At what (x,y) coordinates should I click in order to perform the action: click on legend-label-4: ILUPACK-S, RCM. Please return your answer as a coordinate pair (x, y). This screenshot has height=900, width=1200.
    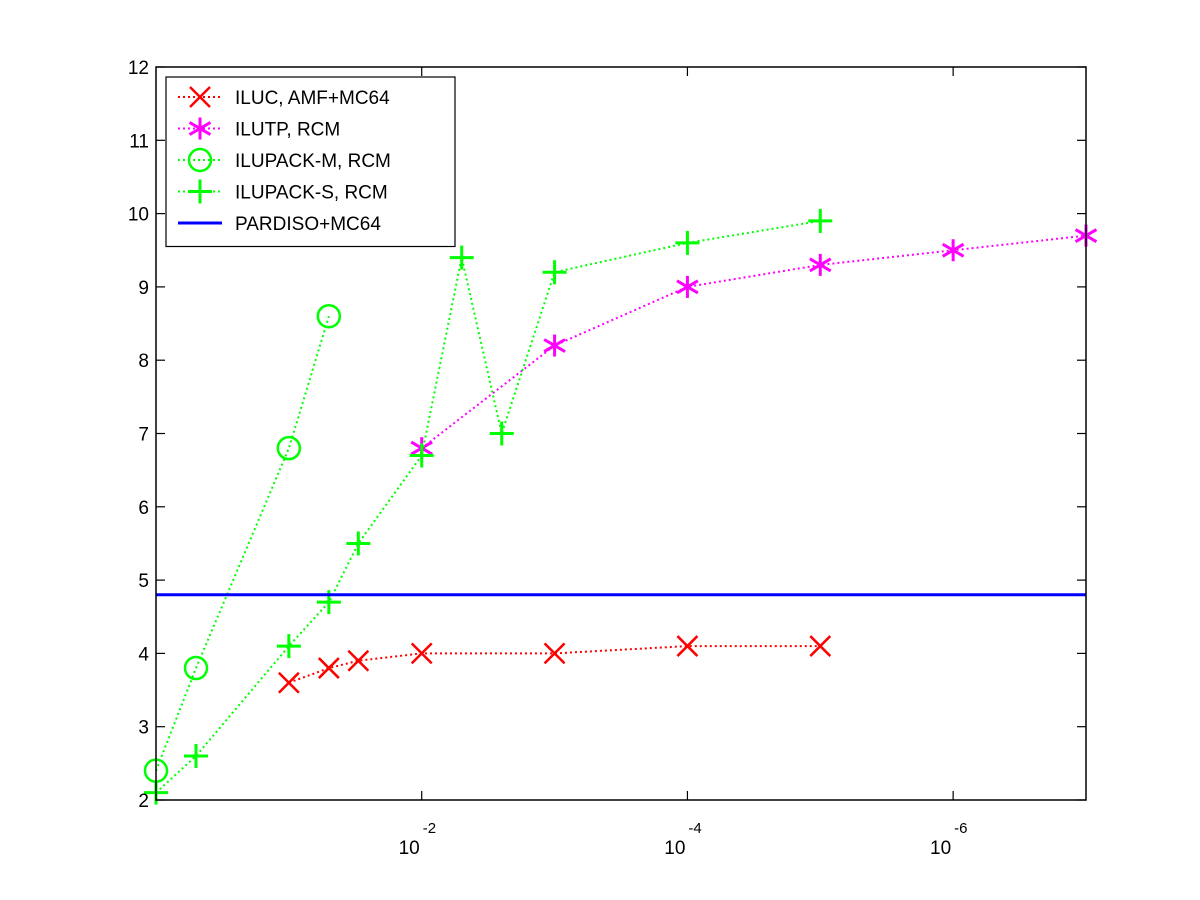
    Looking at the image, I should click on (311, 193).